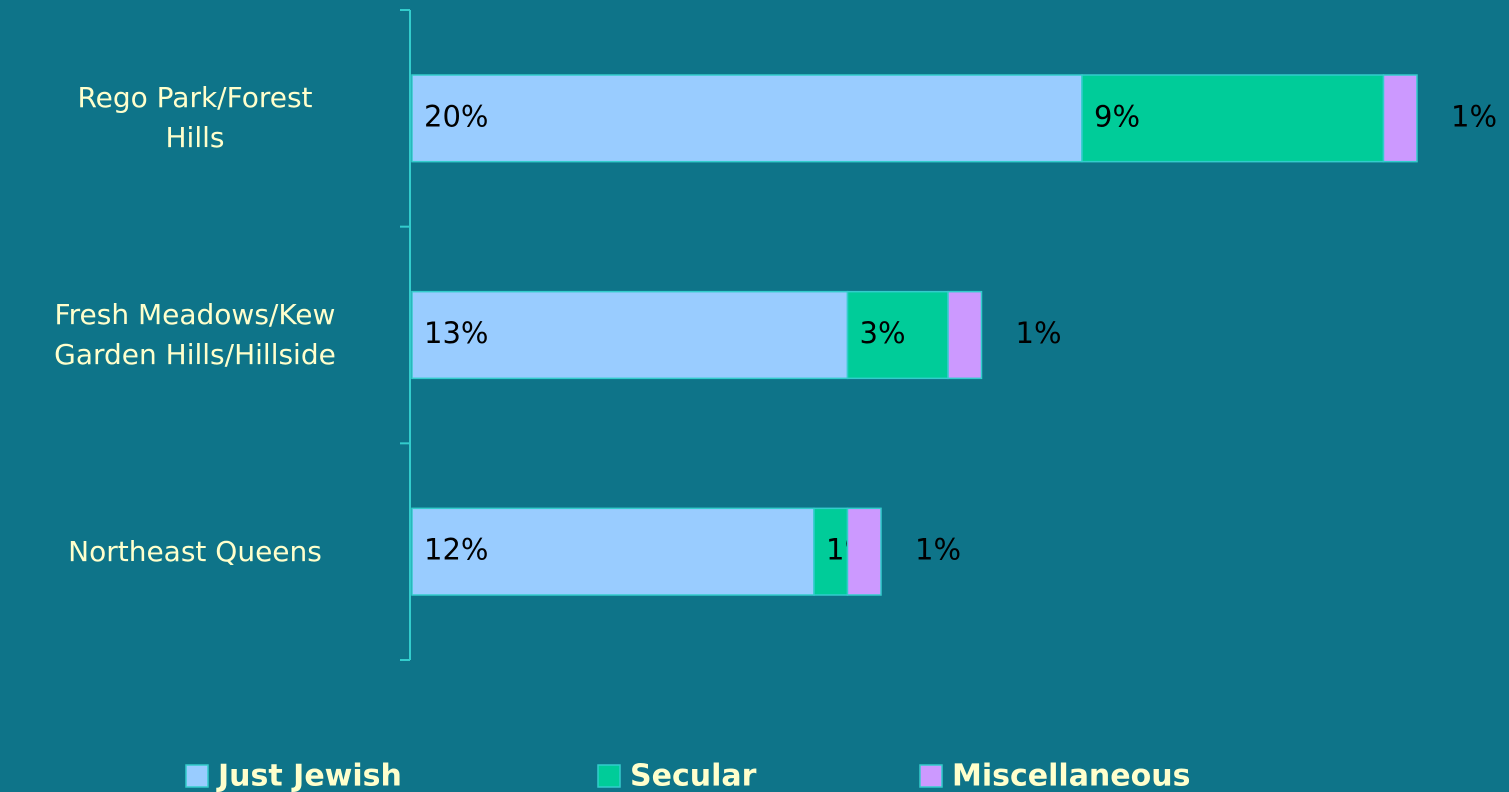 The image size is (1509, 792). Describe the element at coordinates (309, 775) in the screenshot. I see `legend-label: Just Jewish` at that location.